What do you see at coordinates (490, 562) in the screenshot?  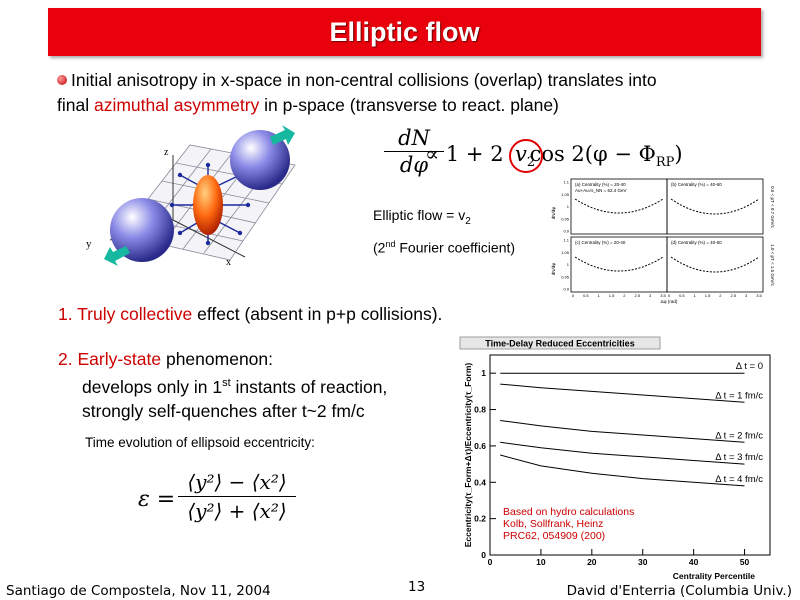 I see `x-tick-label: 0` at bounding box center [490, 562].